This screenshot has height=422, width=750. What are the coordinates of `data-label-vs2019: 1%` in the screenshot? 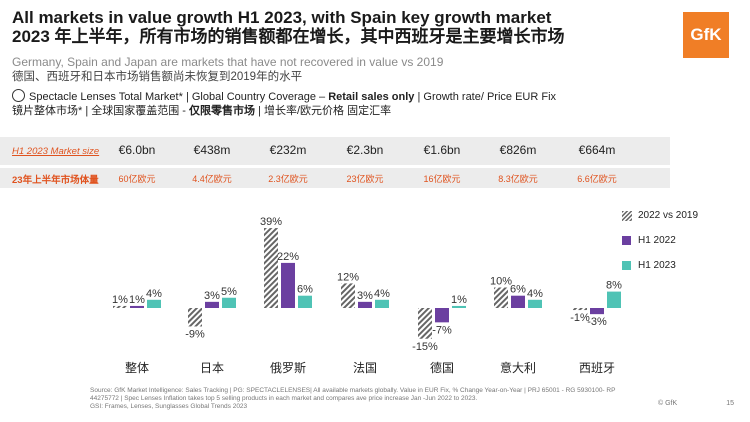 It's located at (120, 300).